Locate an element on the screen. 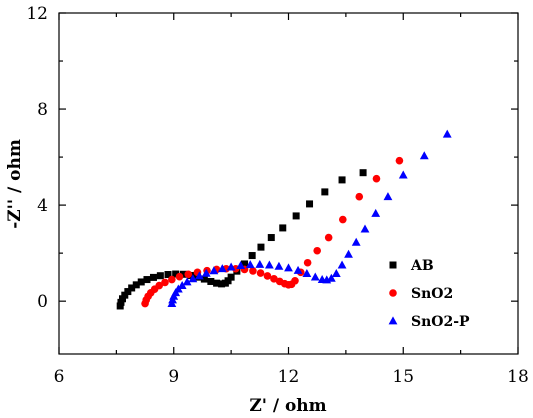 This screenshot has height=418, width=533. y-tick-label: 0 is located at coordinates (42, 302).